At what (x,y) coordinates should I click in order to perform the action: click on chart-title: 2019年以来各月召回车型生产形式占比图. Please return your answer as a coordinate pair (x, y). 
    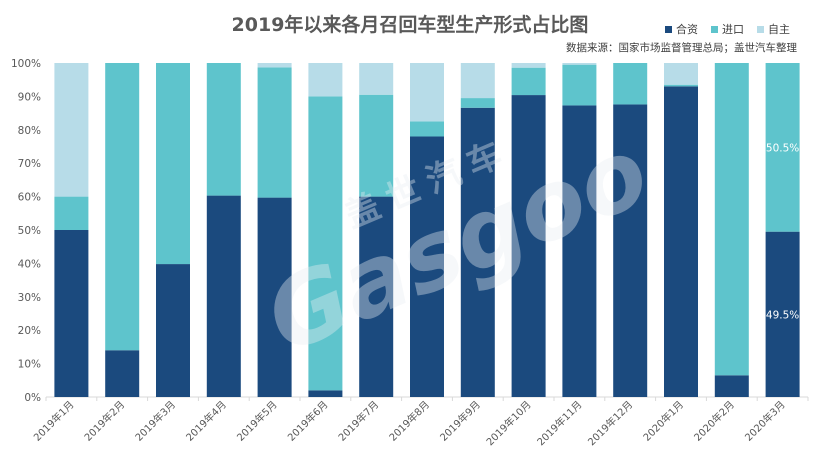
    Looking at the image, I should click on (410, 24).